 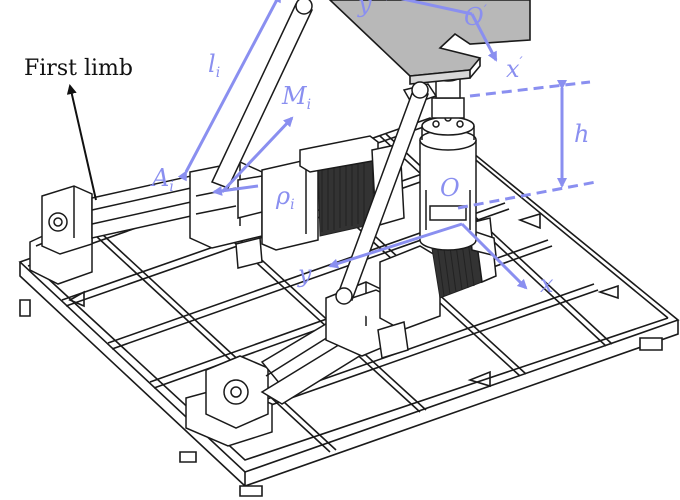 I want to click on first-limb-label: First limb, so click(x=78, y=68).